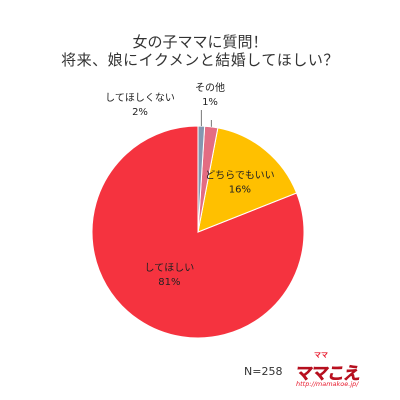 Image resolution: width=400 pixels, height=400 pixels. I want to click on sample-size-label: N=258, so click(263, 371).